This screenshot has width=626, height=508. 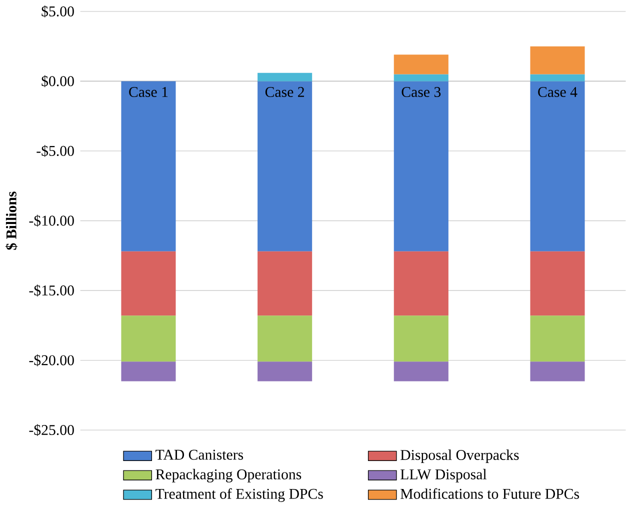 What do you see at coordinates (58, 81) in the screenshot?
I see `y-tick-label: $0.00` at bounding box center [58, 81].